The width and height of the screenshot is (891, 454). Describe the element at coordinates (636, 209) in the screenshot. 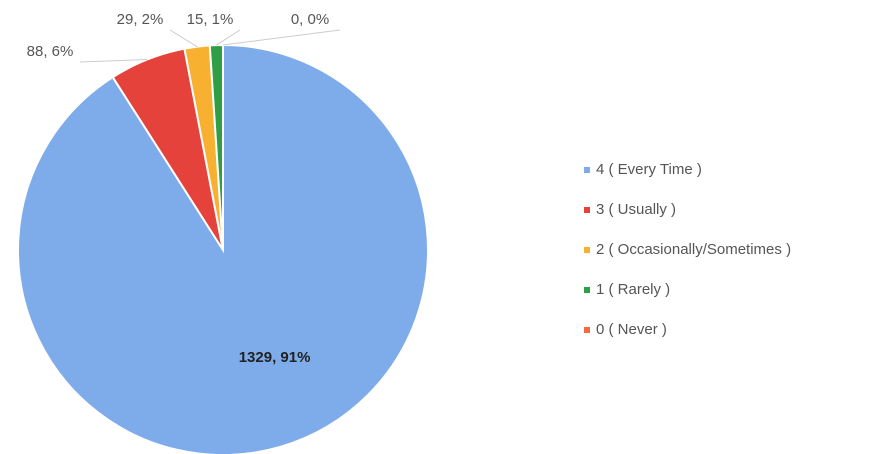

I see `legend-label: 3 ( Usually )` at that location.